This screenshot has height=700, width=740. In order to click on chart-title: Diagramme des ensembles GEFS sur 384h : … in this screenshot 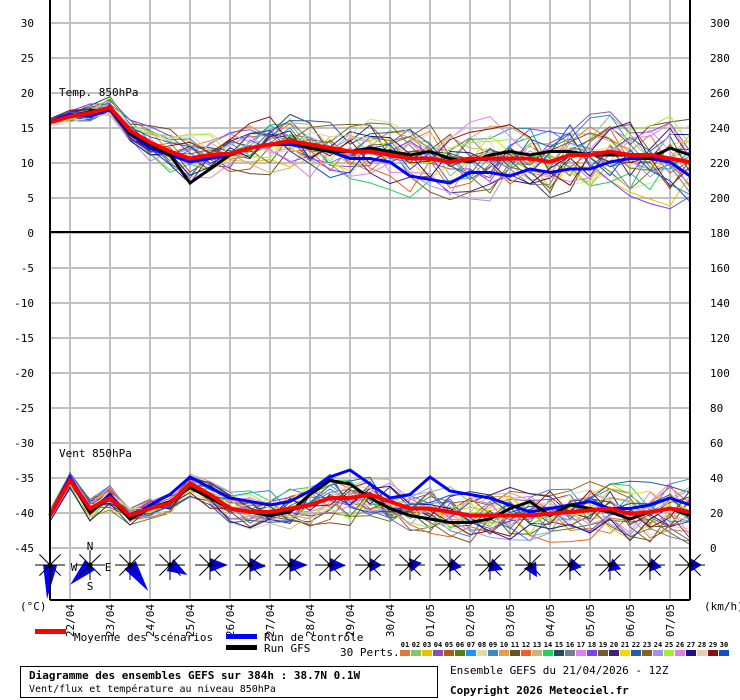, I will do `click(195, 675)`.